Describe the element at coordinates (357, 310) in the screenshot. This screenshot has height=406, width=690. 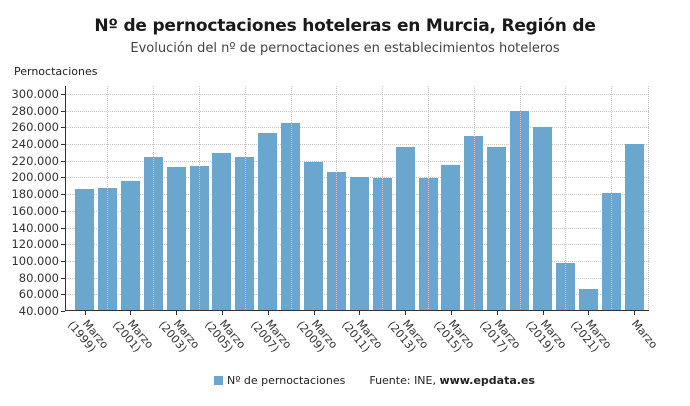
I see `x-axis-line` at that location.